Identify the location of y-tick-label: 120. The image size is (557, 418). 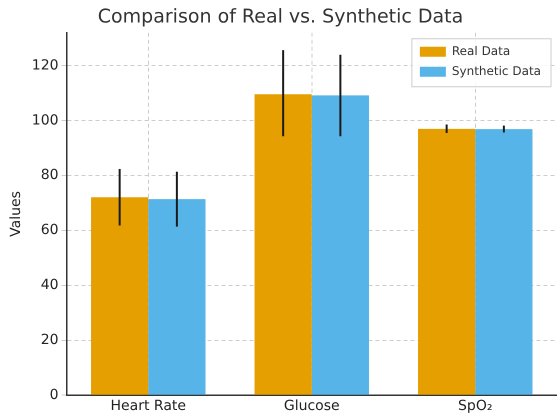
(45, 65).